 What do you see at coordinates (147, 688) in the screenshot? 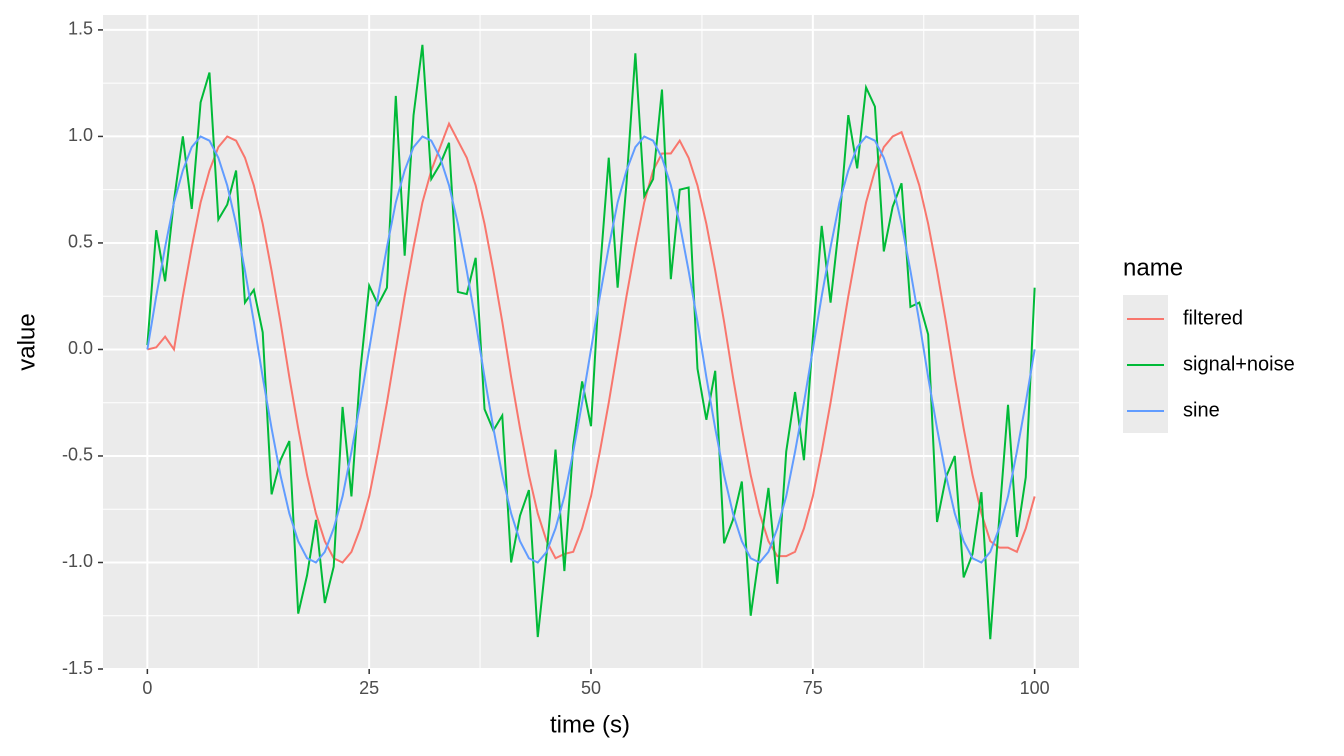
I see `x-tick-label: 0` at bounding box center [147, 688].